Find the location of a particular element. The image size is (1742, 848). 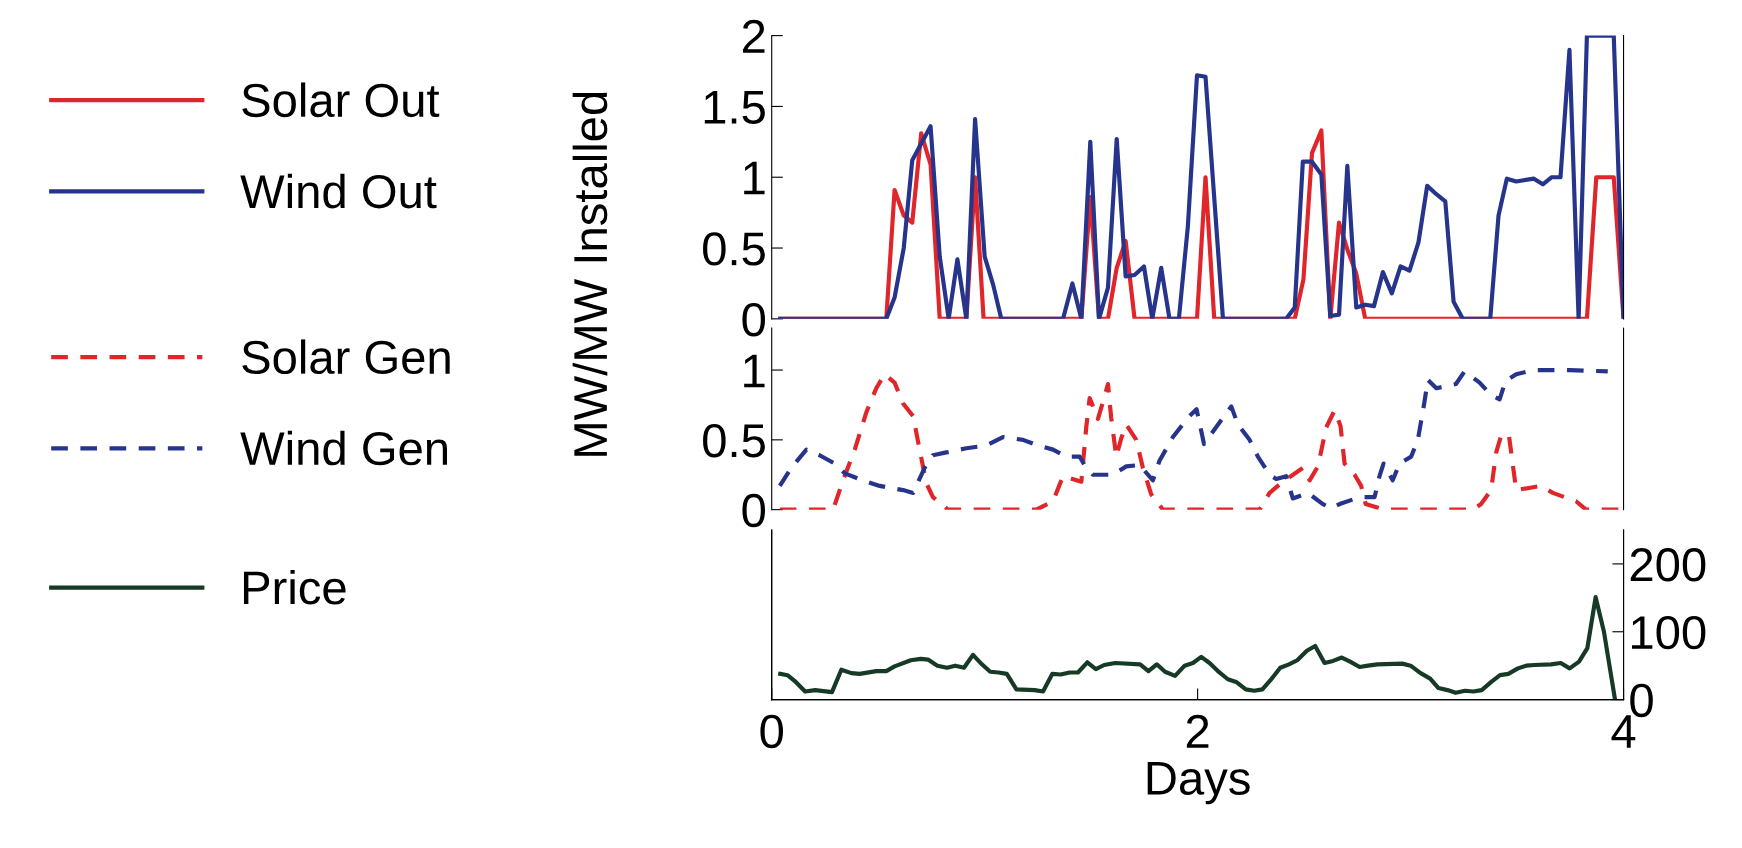

x-tick-label: 2 is located at coordinates (1197, 731).